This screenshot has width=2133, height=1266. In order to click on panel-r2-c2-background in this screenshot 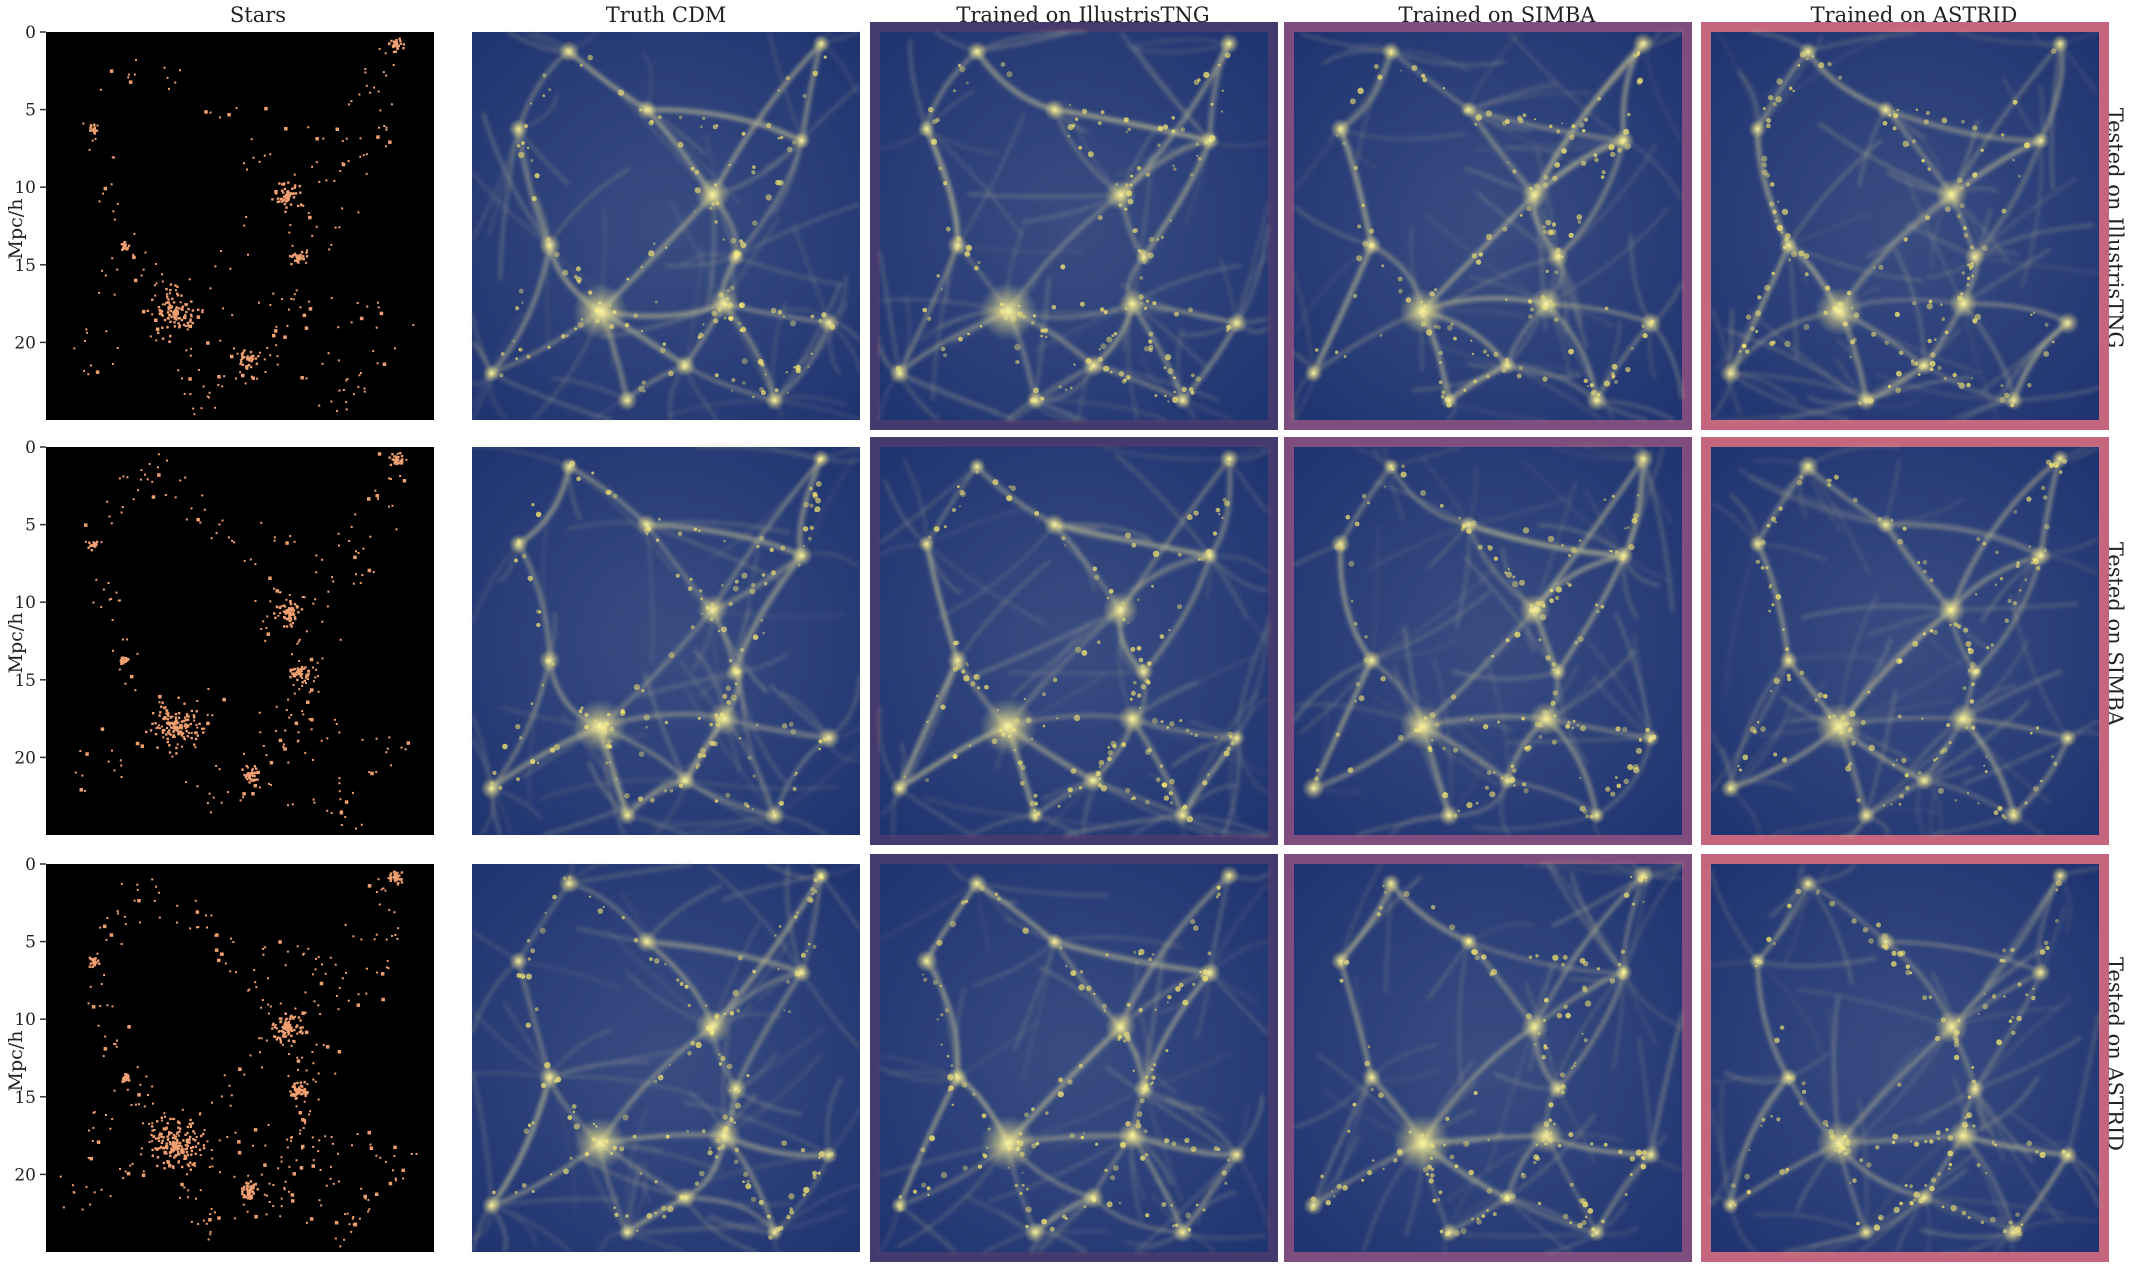, I will do `click(666, 641)`.